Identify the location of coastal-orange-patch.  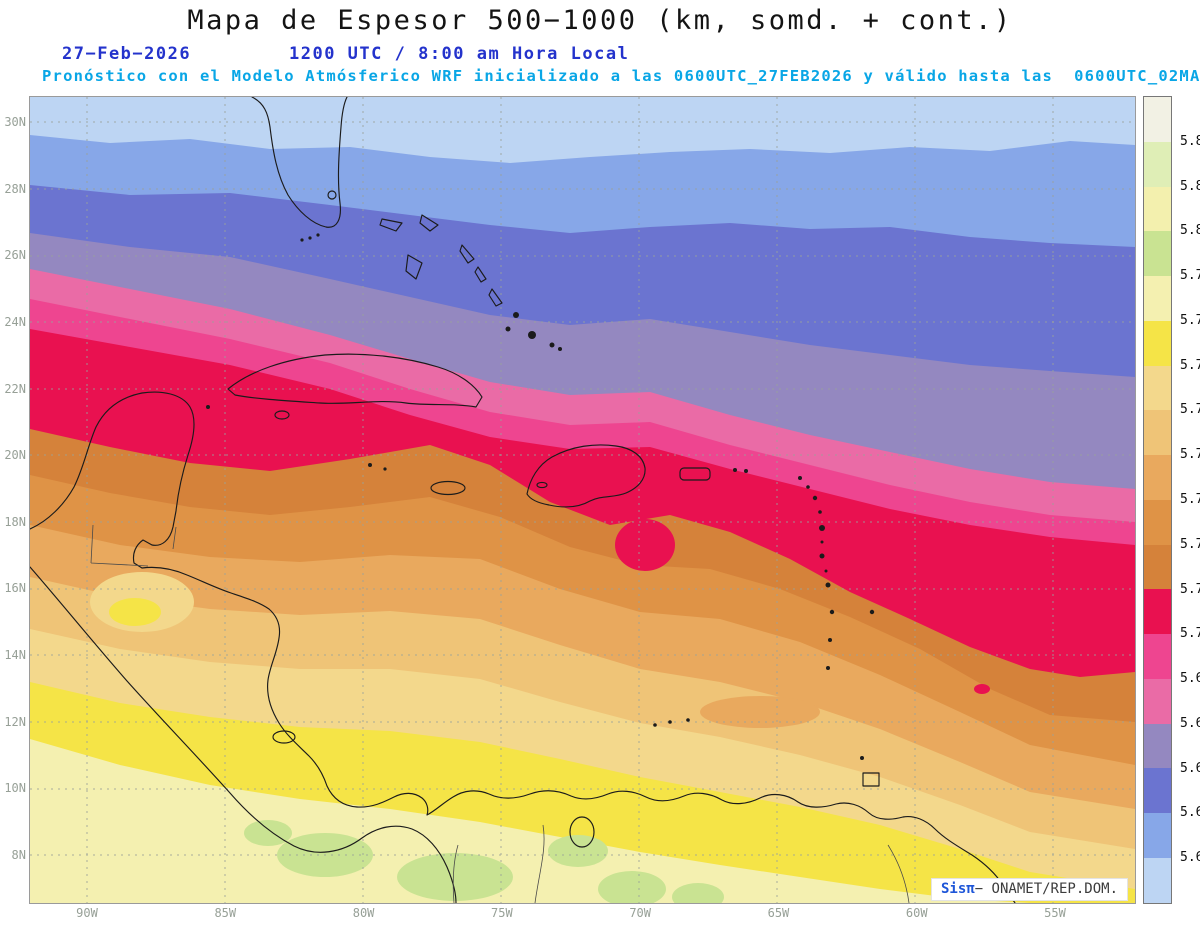
(760, 712).